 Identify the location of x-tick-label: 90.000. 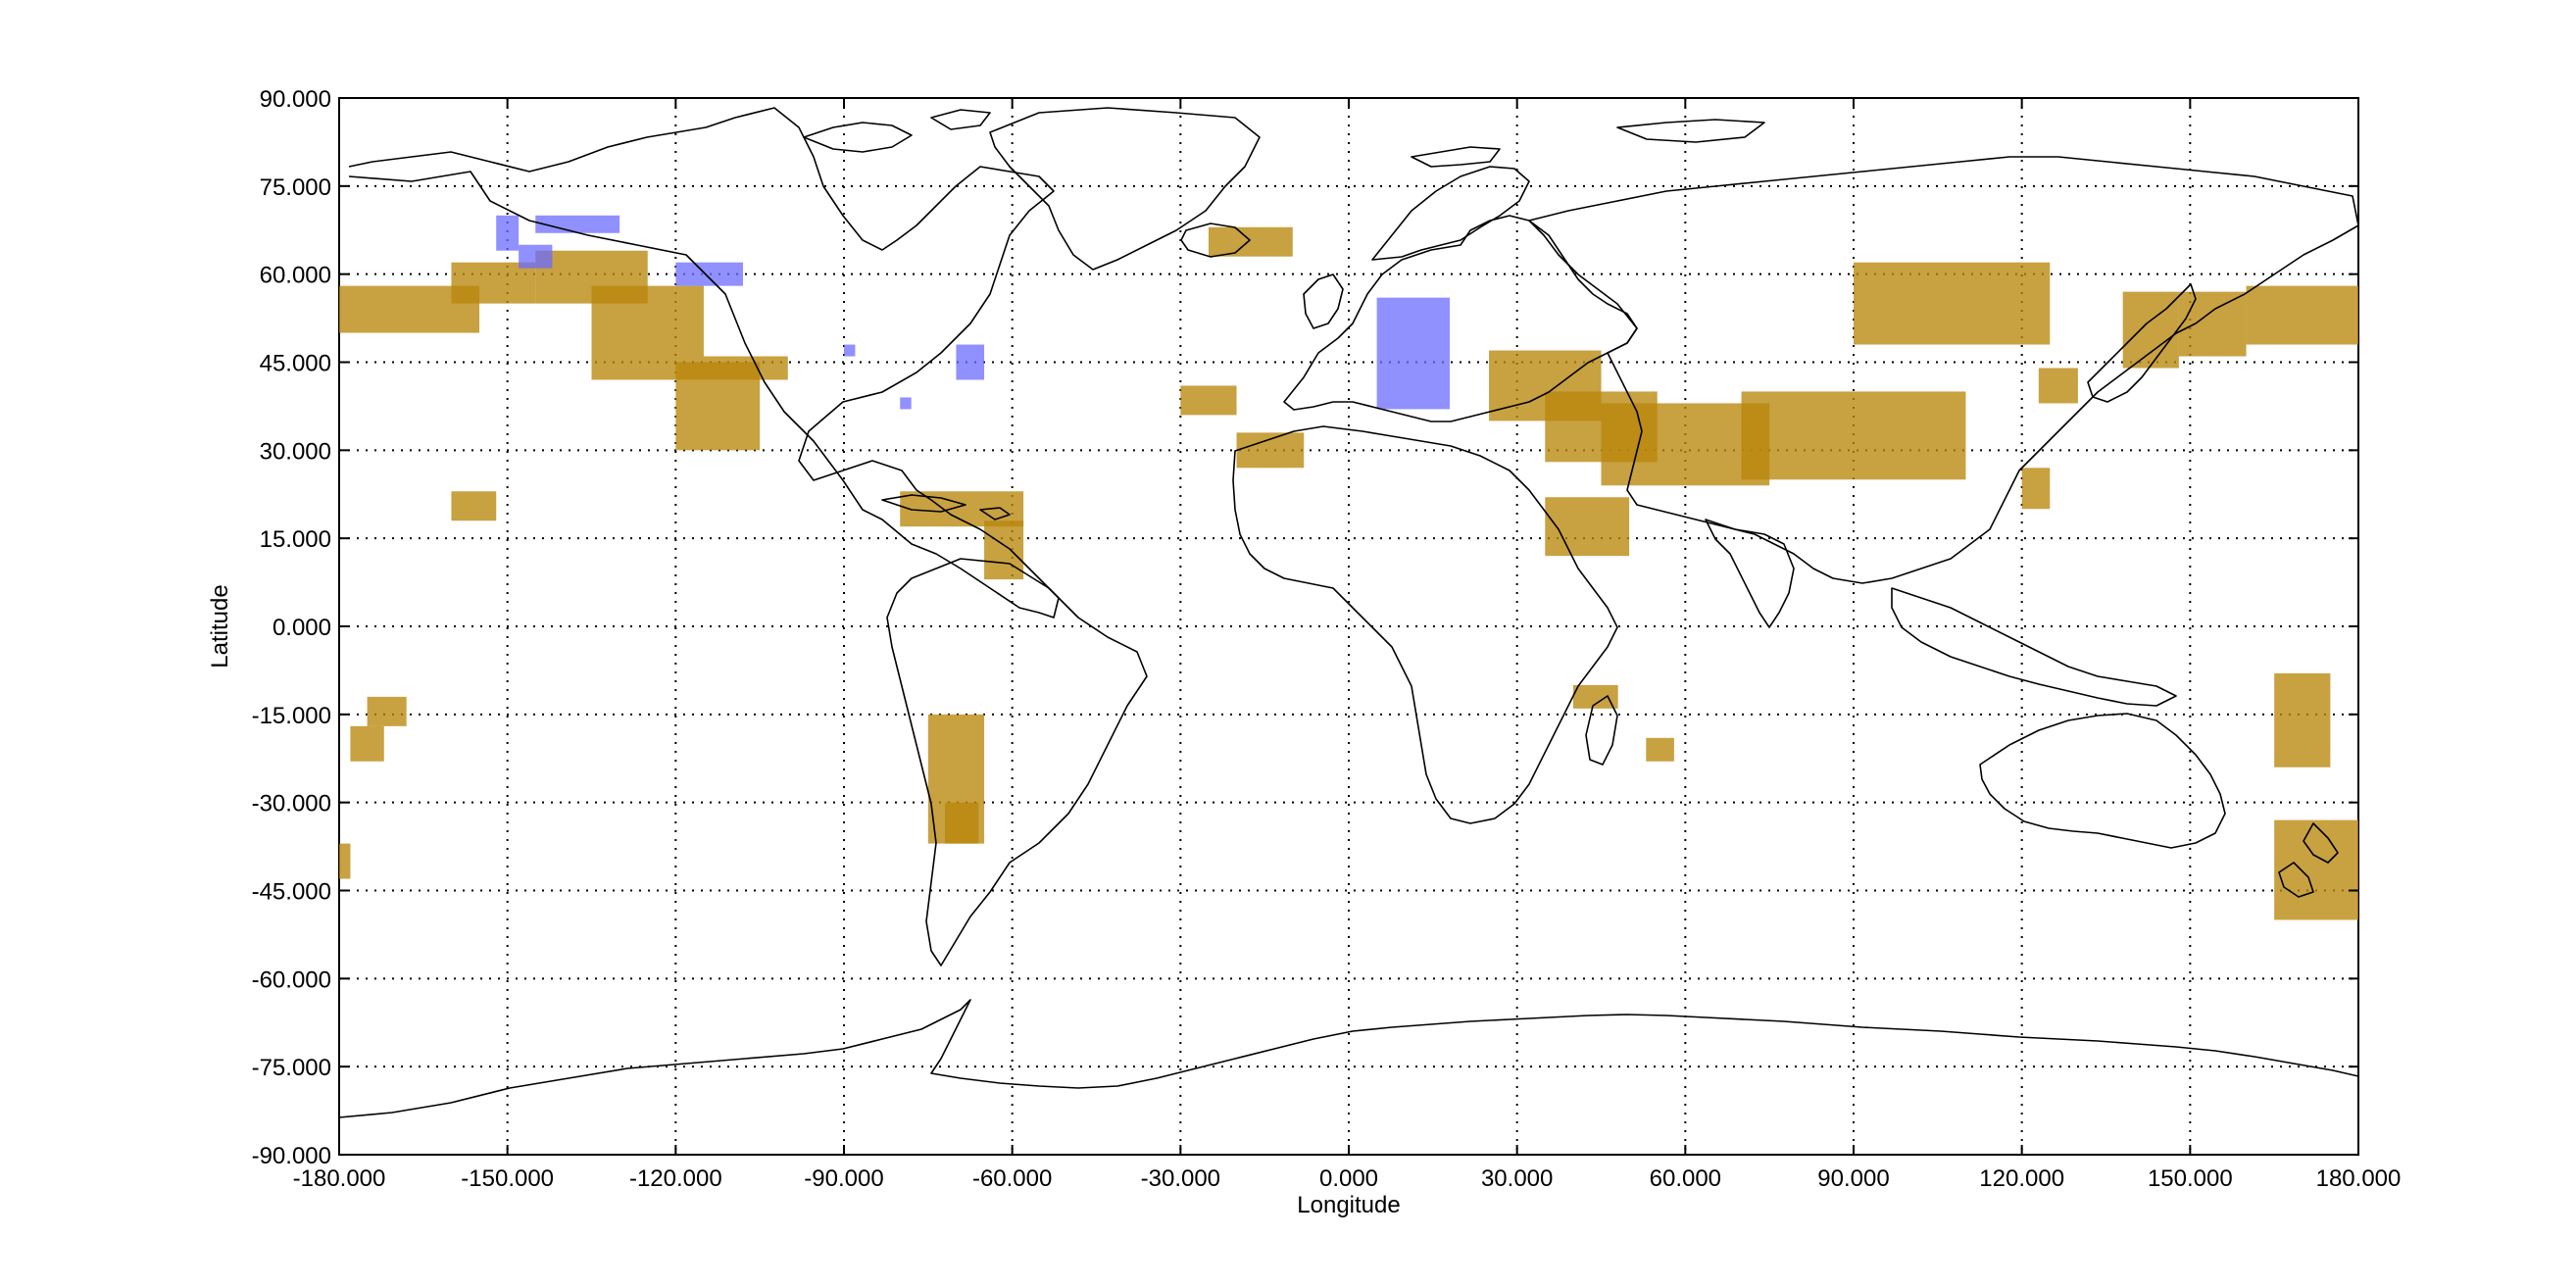
(1853, 1178).